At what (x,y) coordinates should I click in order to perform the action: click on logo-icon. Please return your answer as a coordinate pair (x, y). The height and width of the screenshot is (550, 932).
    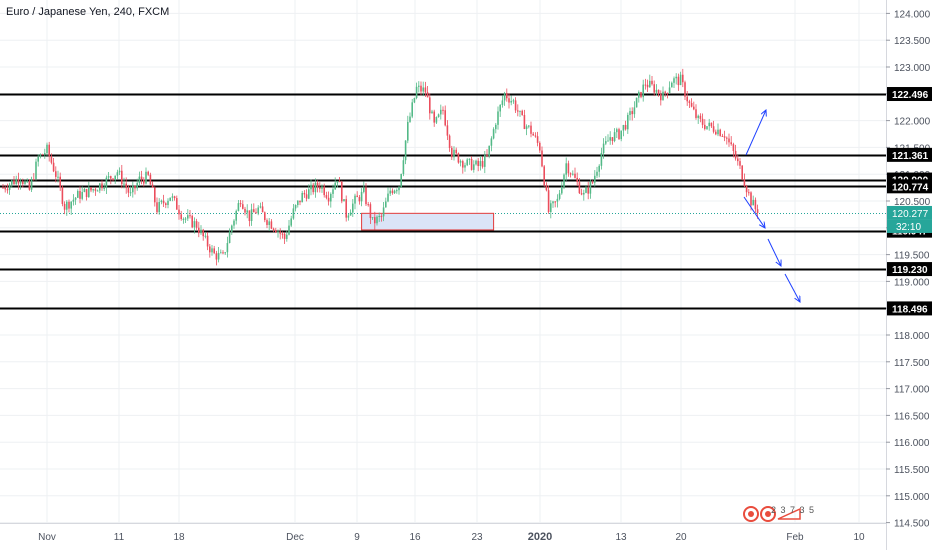
    Looking at the image, I should click on (772, 514).